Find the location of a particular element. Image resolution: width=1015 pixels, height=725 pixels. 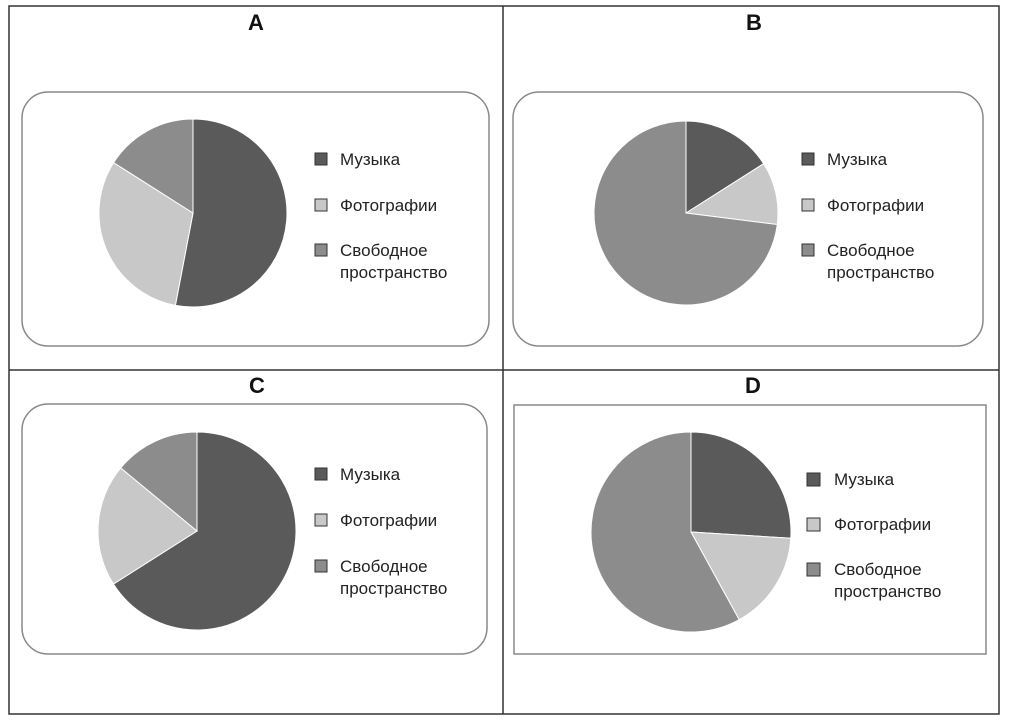

pie-c is located at coordinates (197, 531).